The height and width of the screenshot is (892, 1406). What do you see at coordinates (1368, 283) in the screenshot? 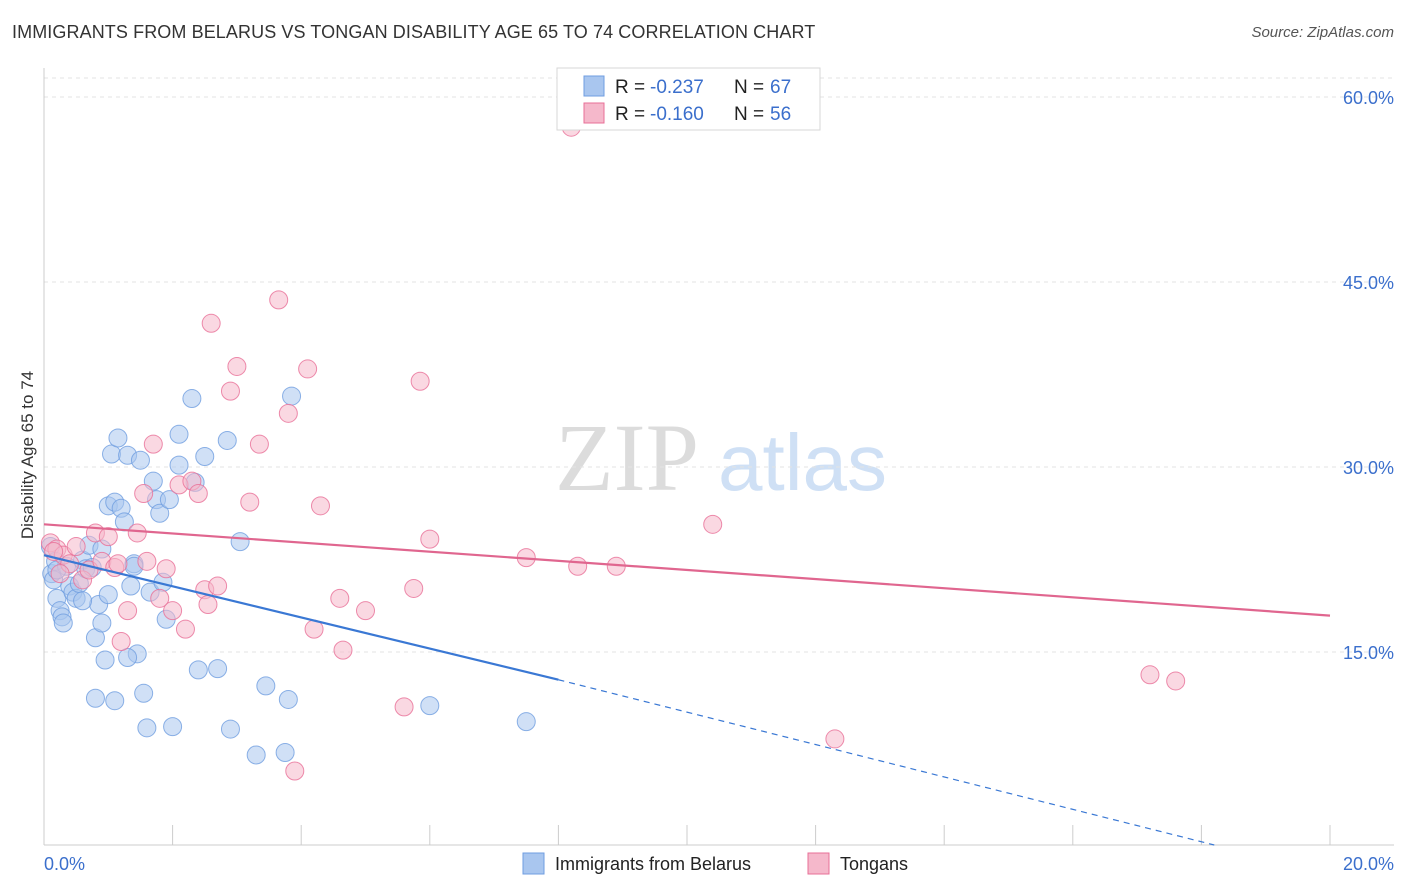
I see `y-tick-label-45: 45.0%` at bounding box center [1368, 283].